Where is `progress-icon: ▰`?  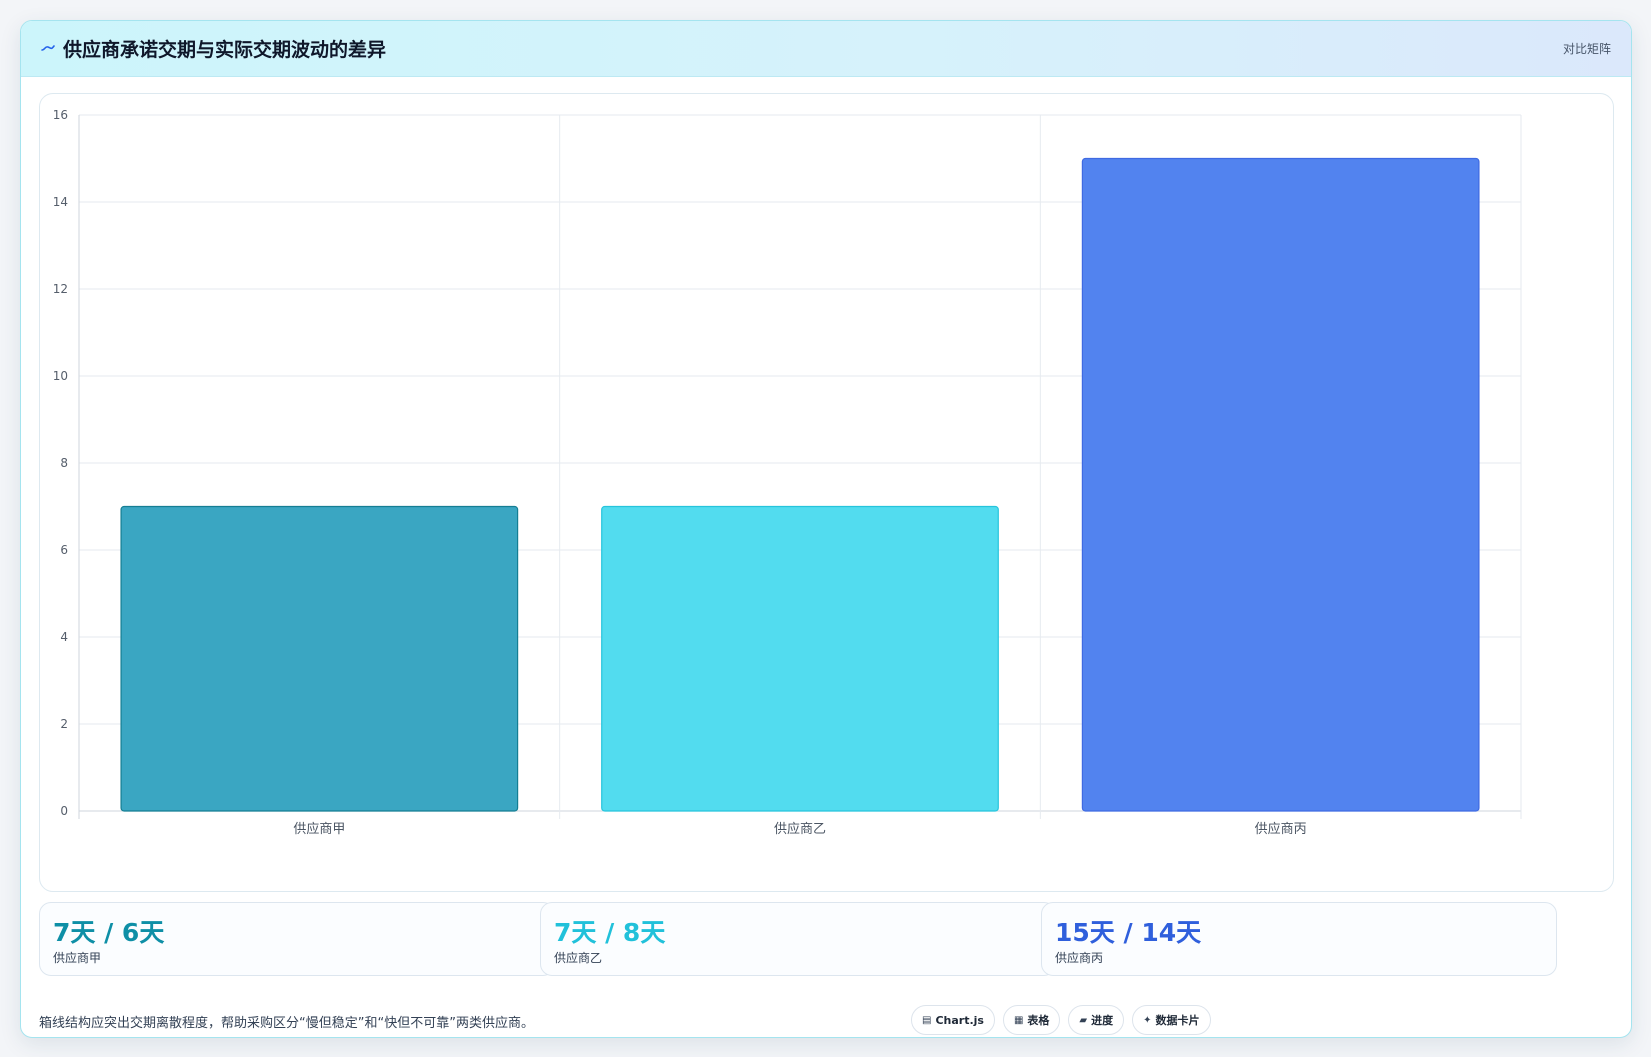
progress-icon: ▰ is located at coordinates (1083, 1020).